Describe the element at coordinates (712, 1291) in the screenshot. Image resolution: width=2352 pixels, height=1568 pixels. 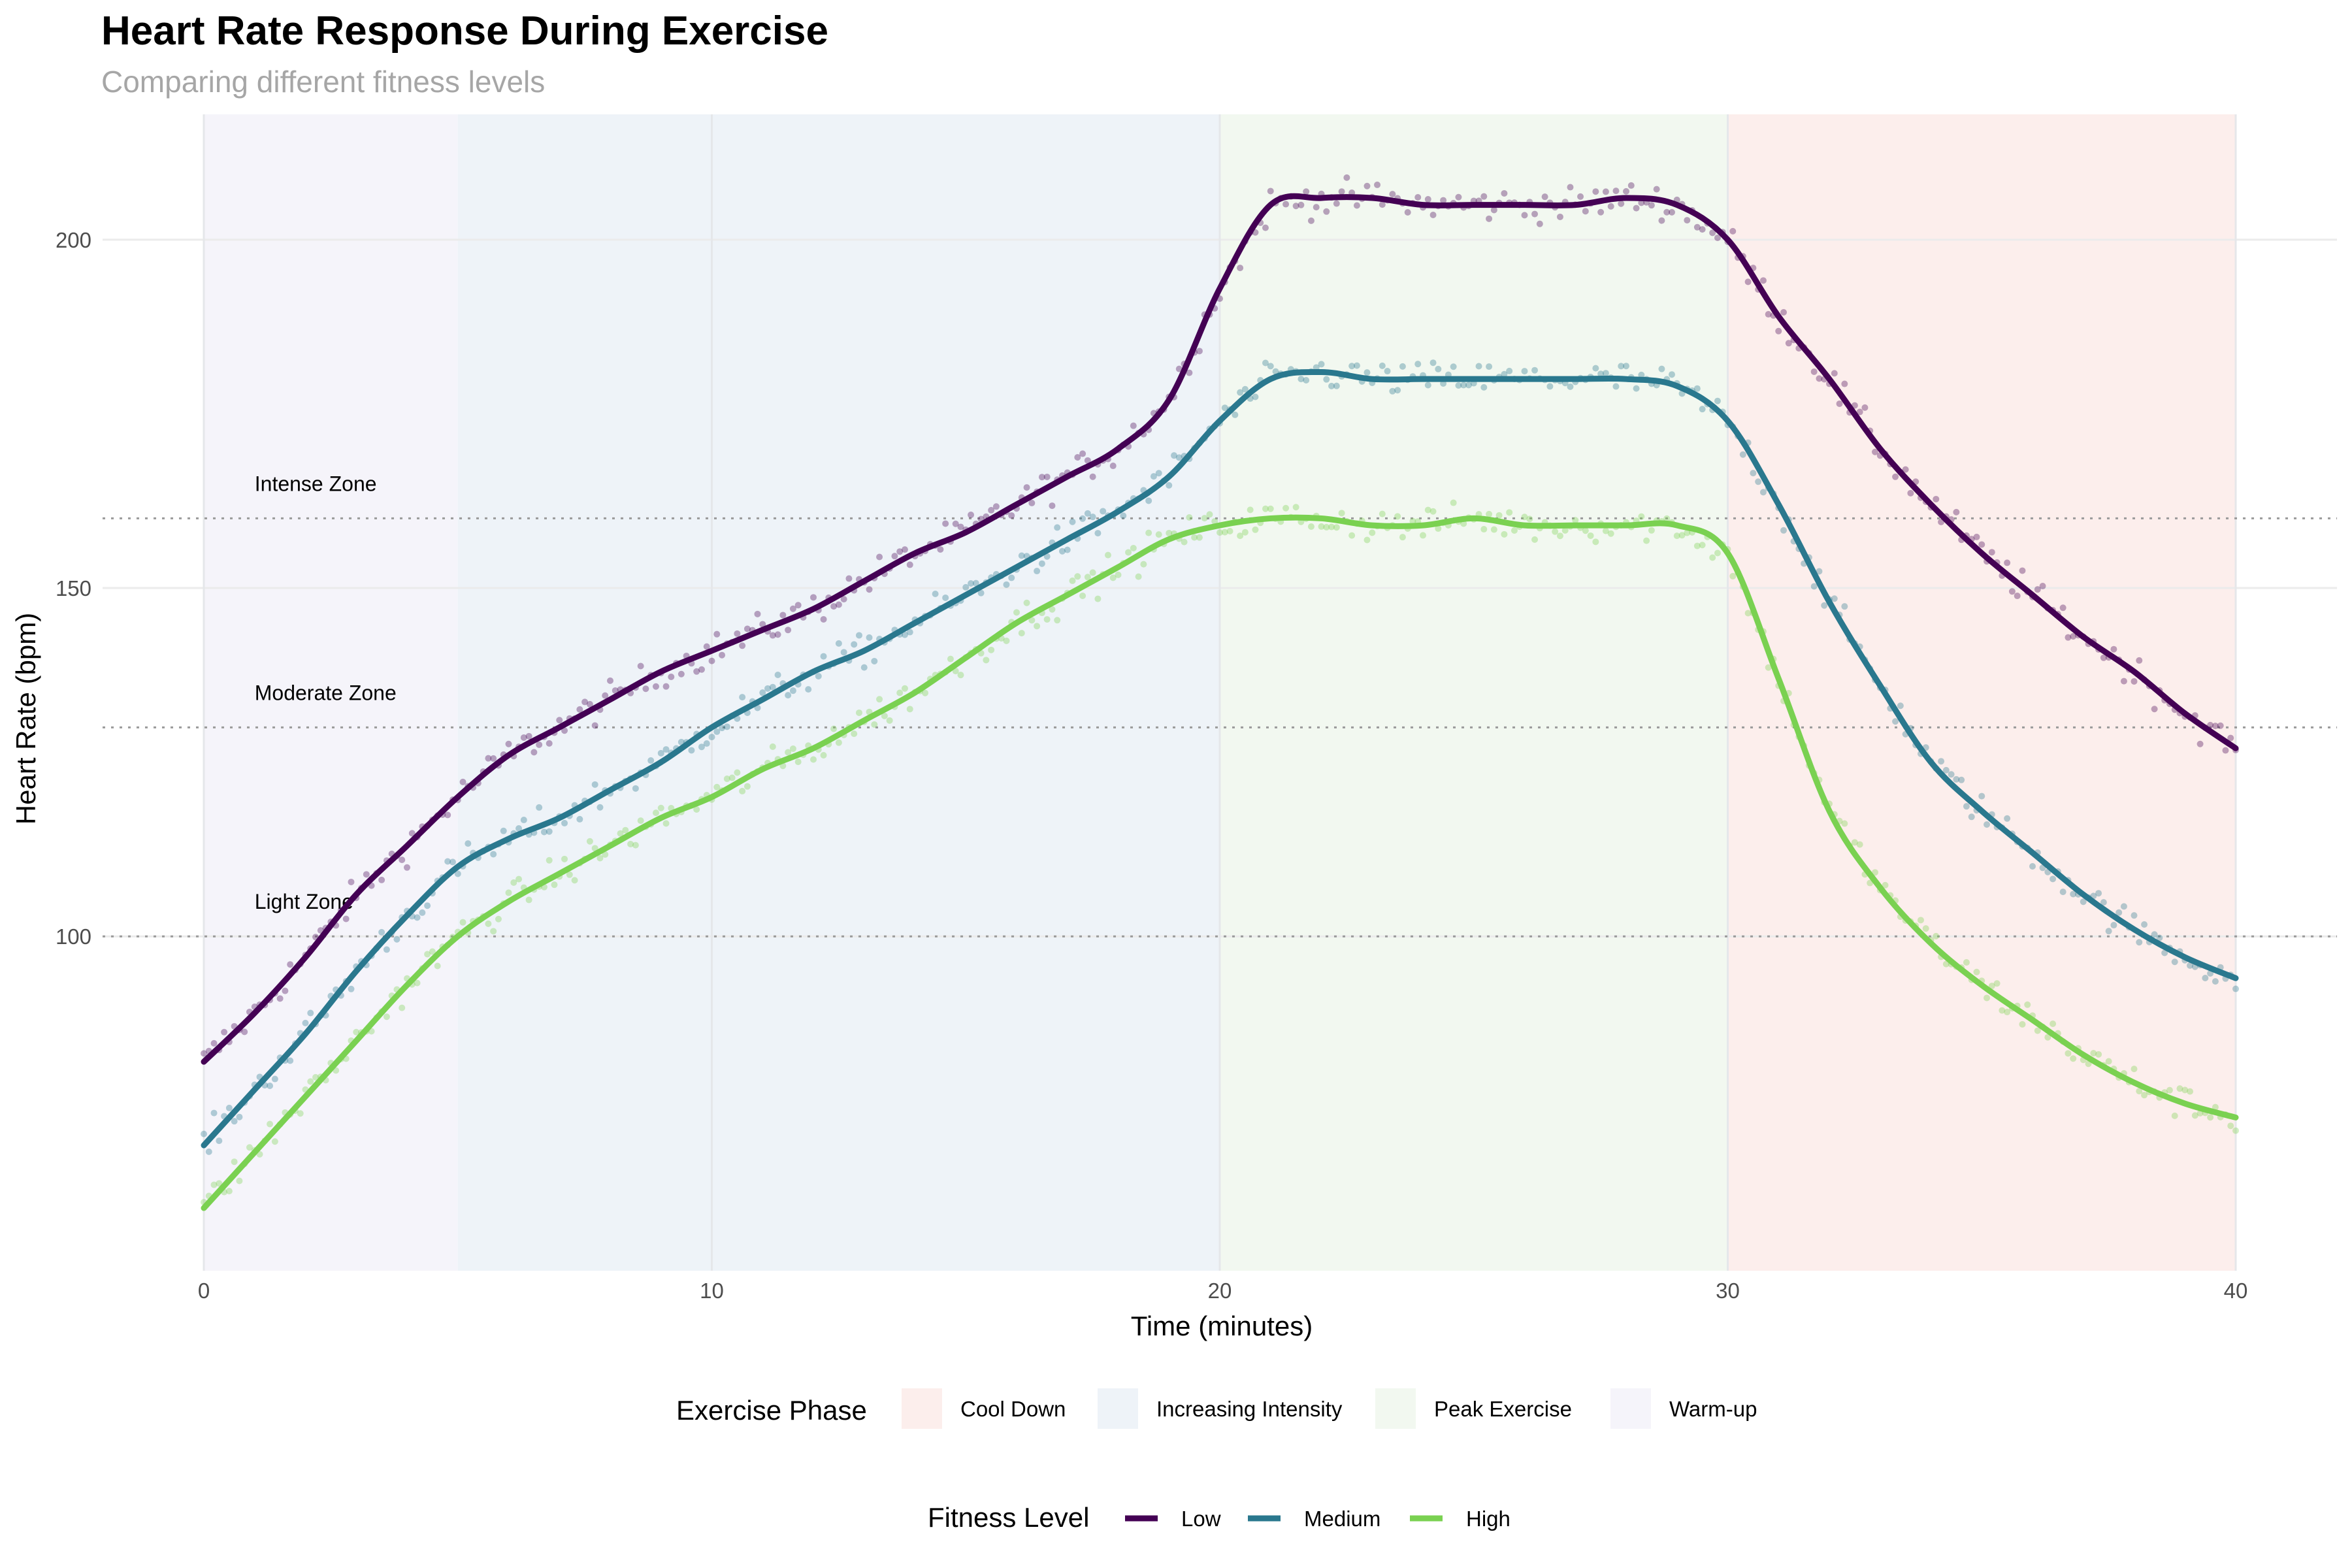
I see `x-tick-label: 10` at that location.